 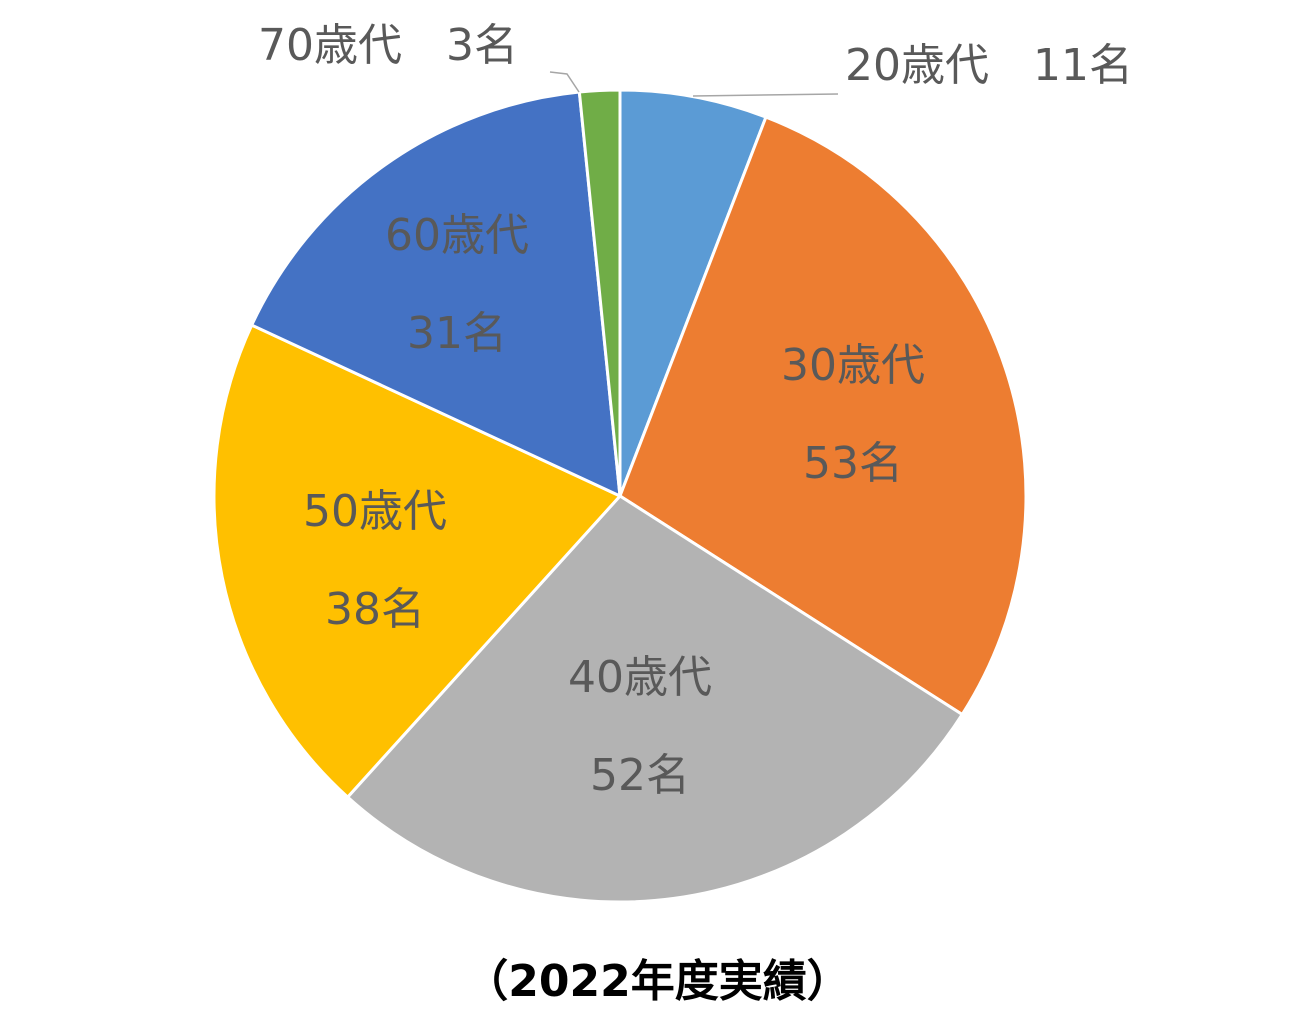 What do you see at coordinates (375, 609) in the screenshot?
I see `slice-value-label: 38名` at bounding box center [375, 609].